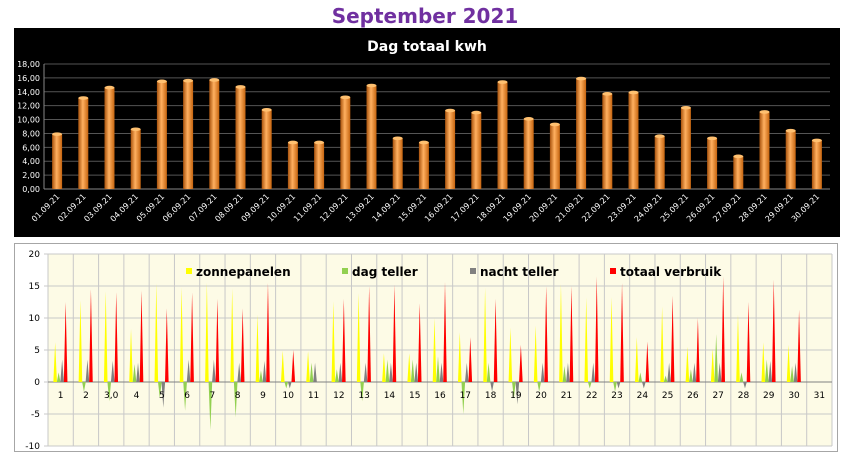  What do you see at coordinates (263, 396) in the screenshot?
I see `chart2-x-tick-label: 9` at bounding box center [263, 396].